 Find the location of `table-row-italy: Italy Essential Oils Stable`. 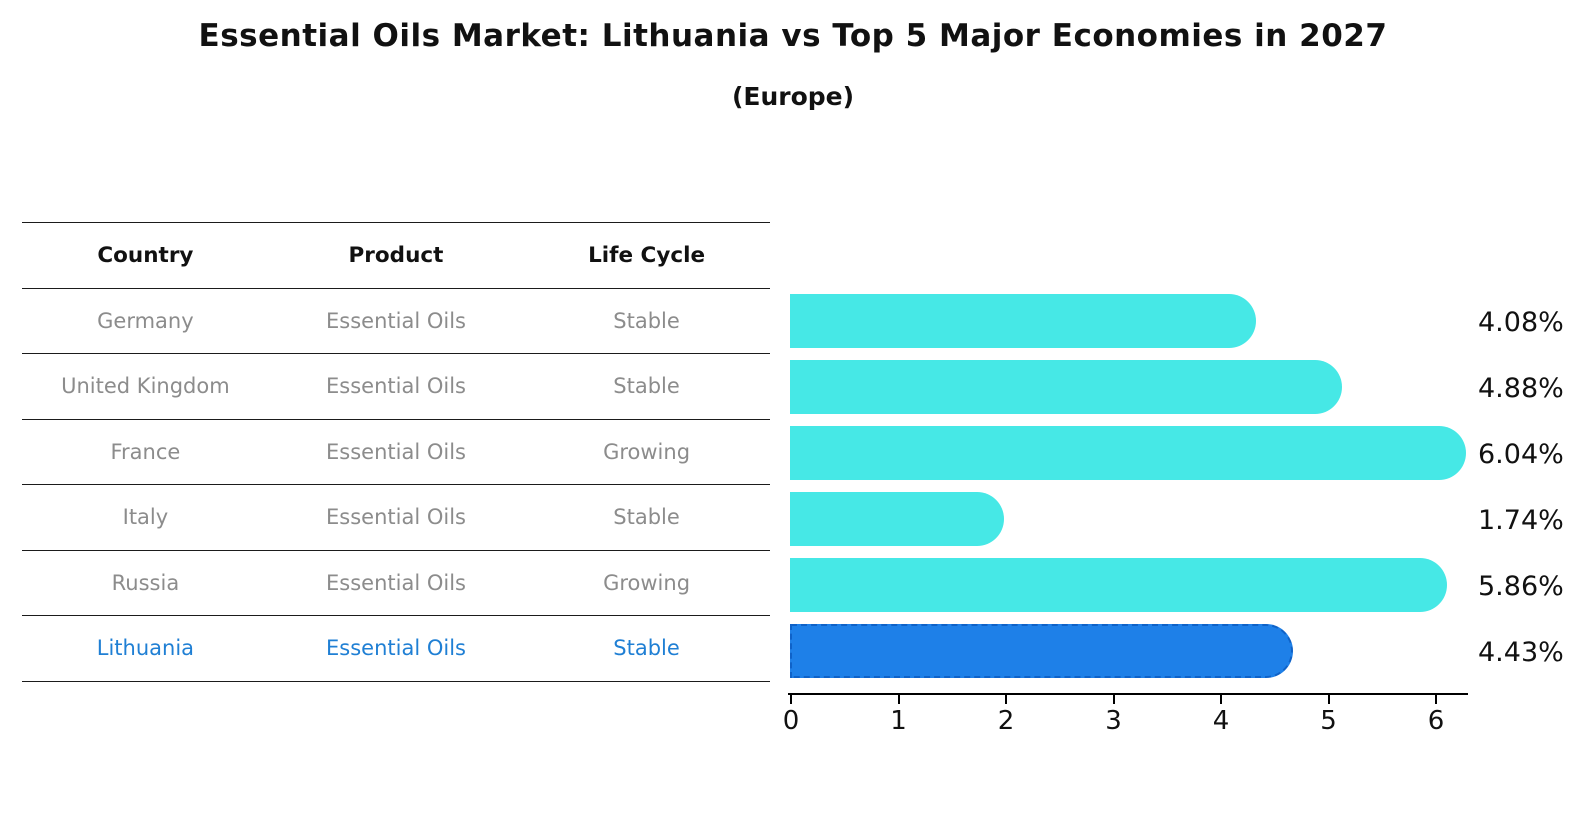

table-row-italy: Italy Essential Oils Stable is located at coordinates (396, 518).